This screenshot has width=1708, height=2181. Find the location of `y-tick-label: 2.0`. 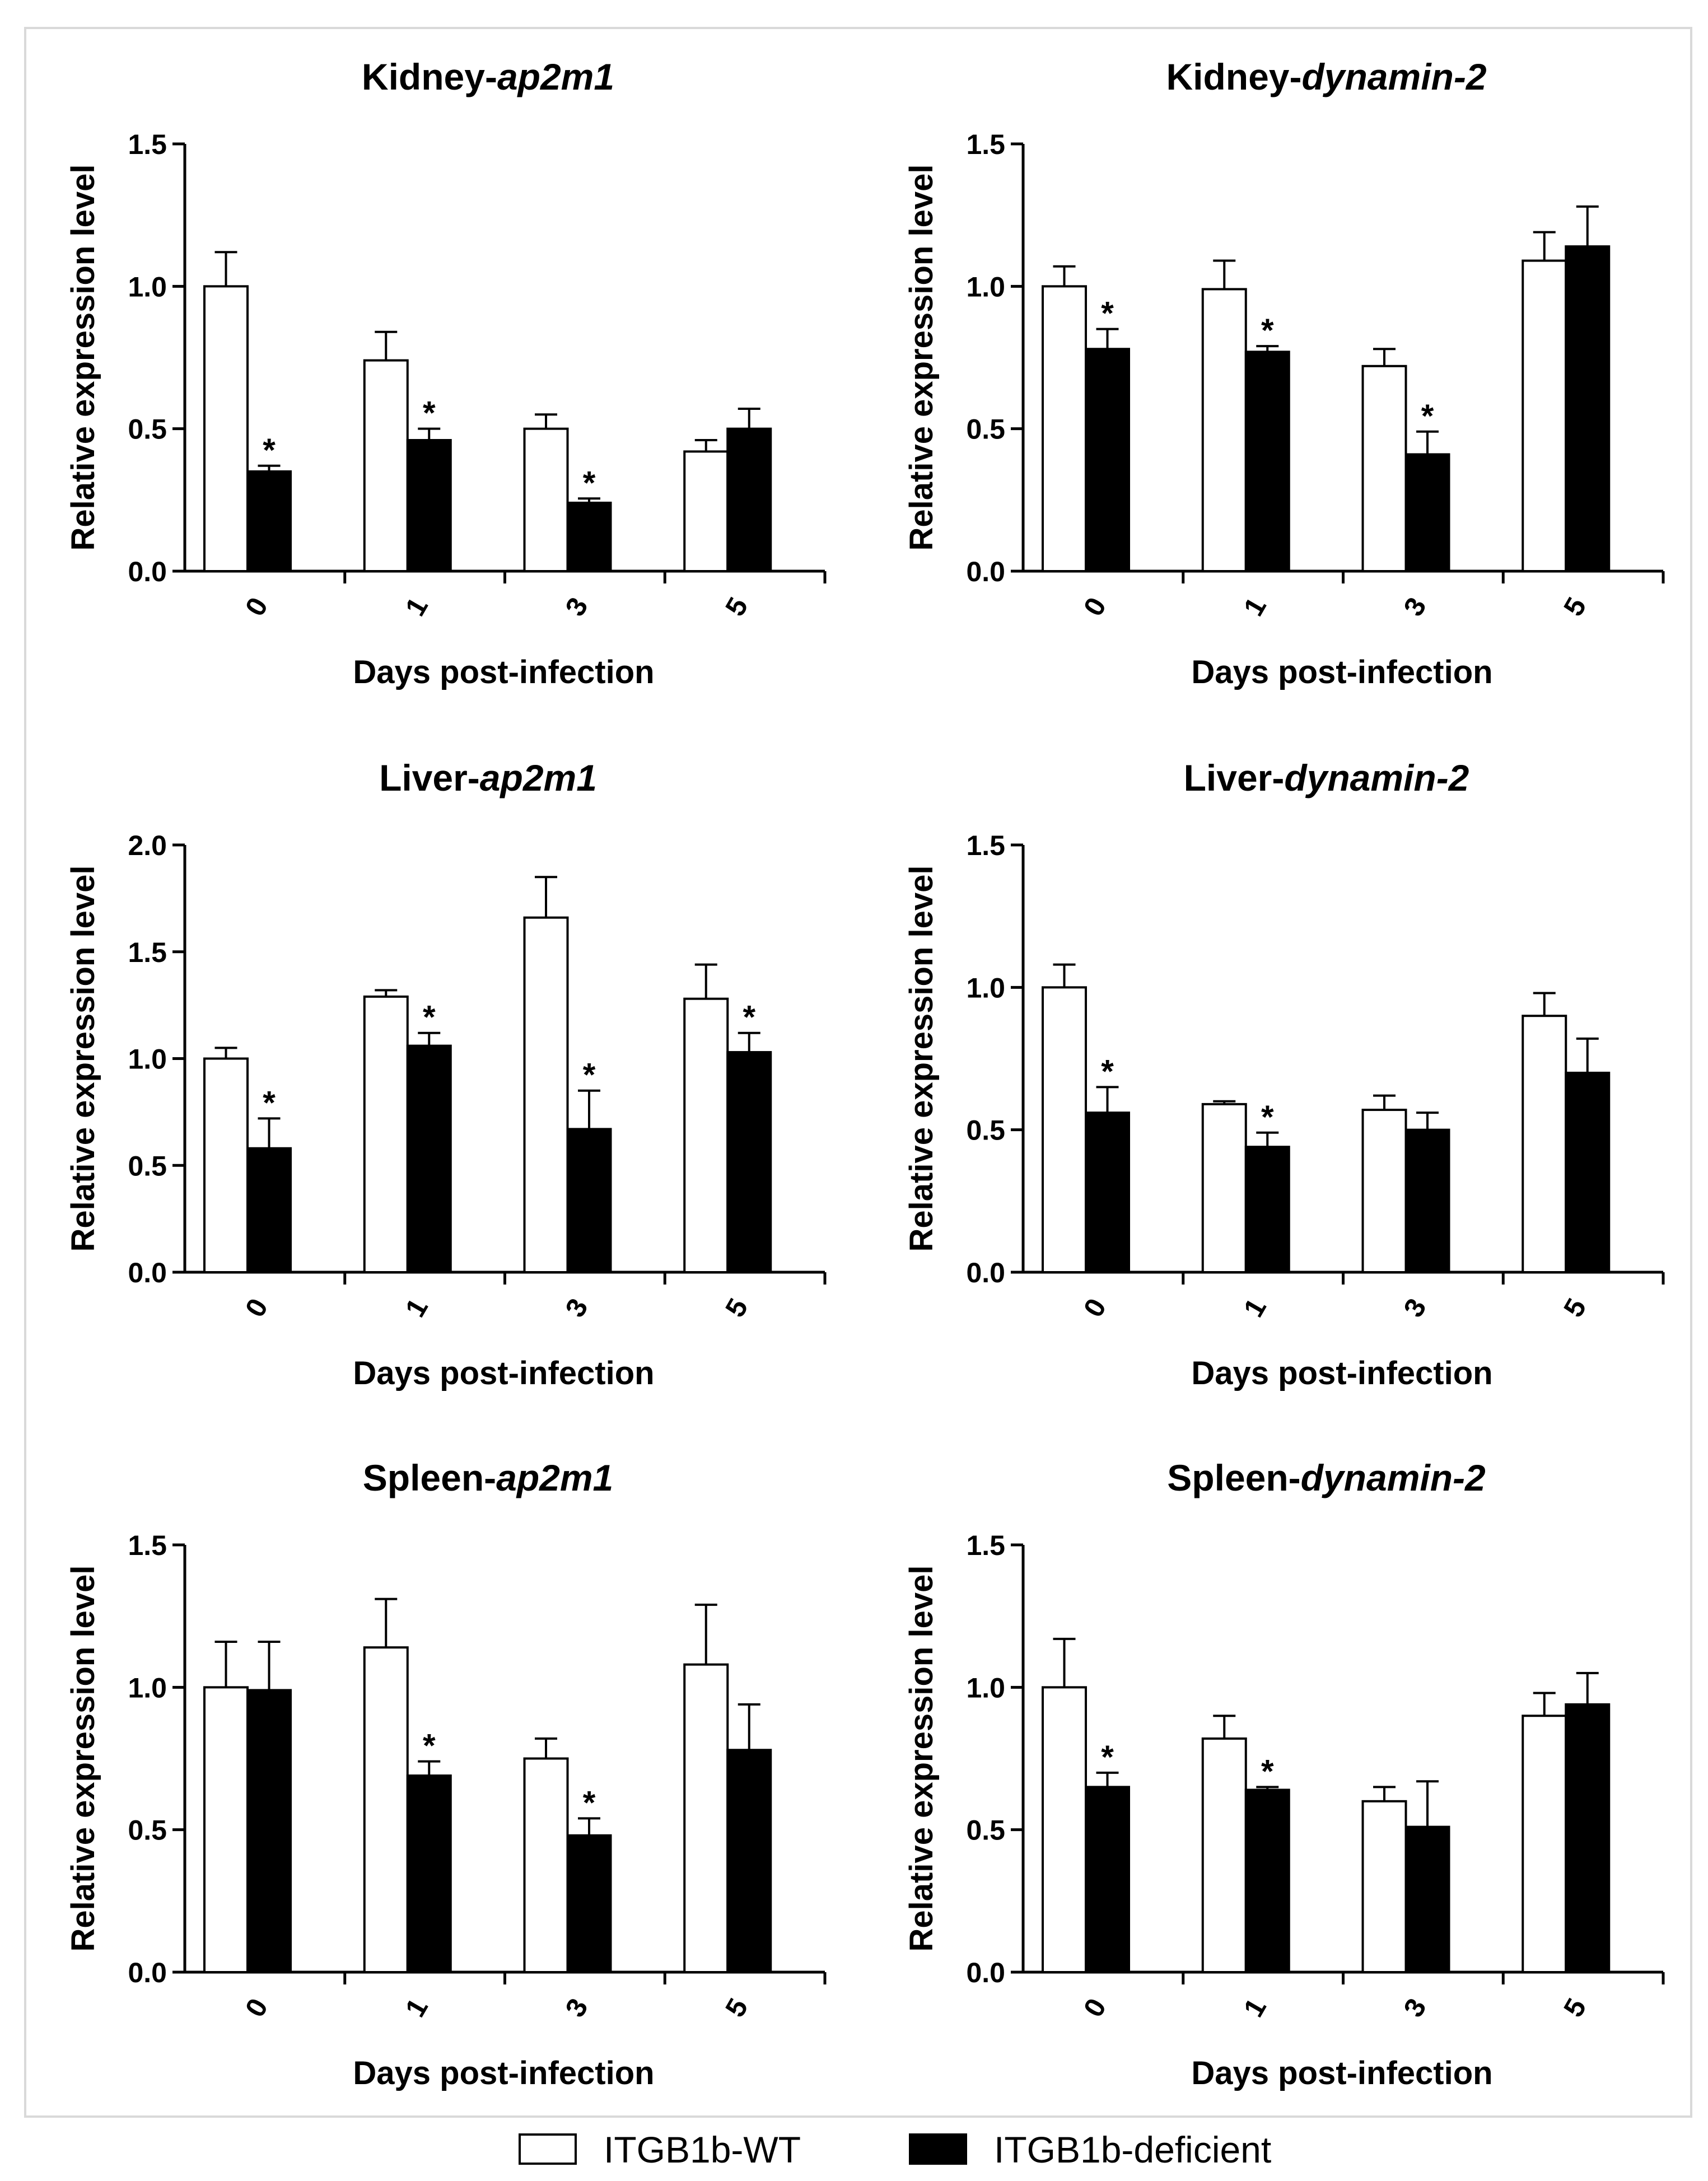

y-tick-label: 2.0 is located at coordinates (148, 845).